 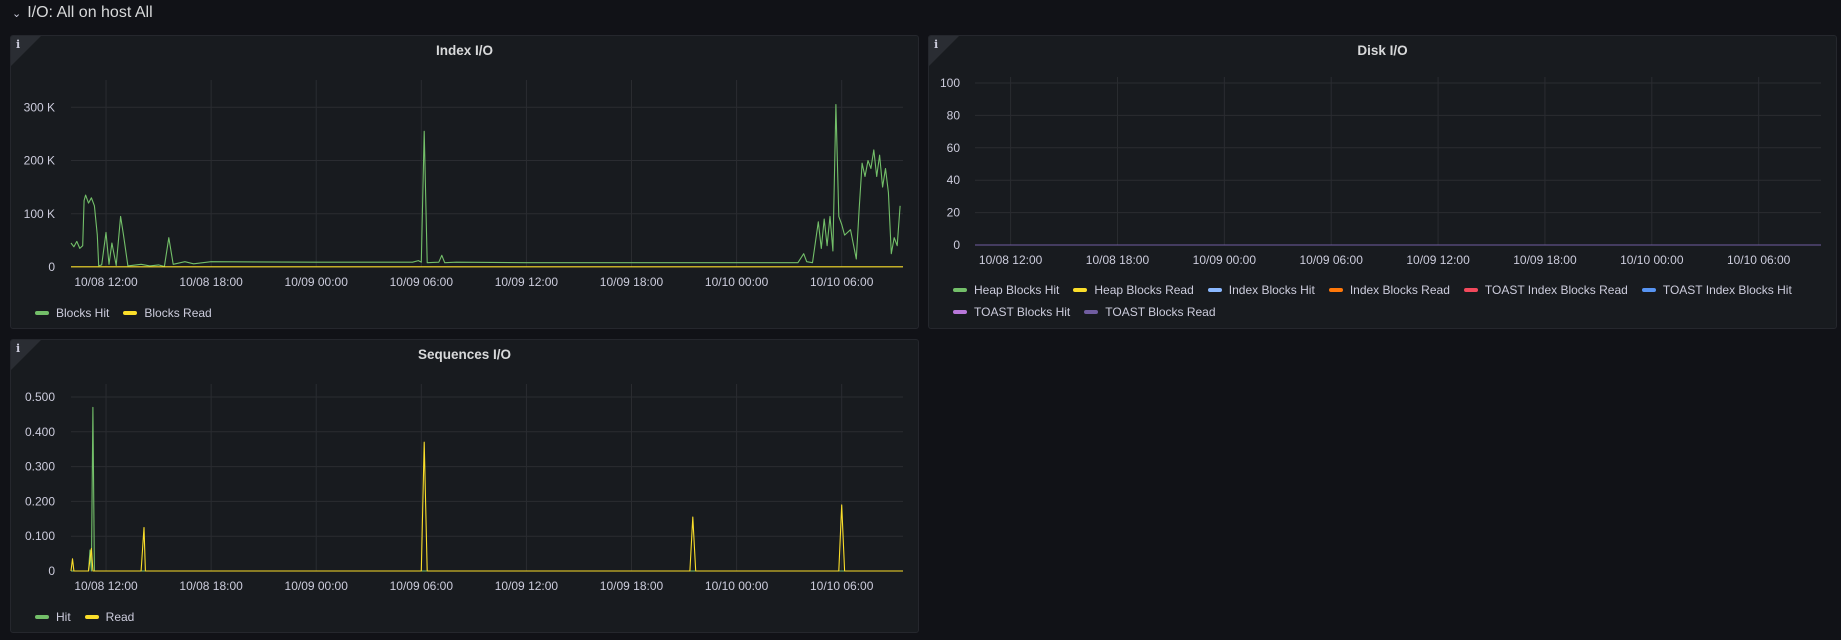 I want to click on legend-item: Blocks Read, so click(x=167, y=313).